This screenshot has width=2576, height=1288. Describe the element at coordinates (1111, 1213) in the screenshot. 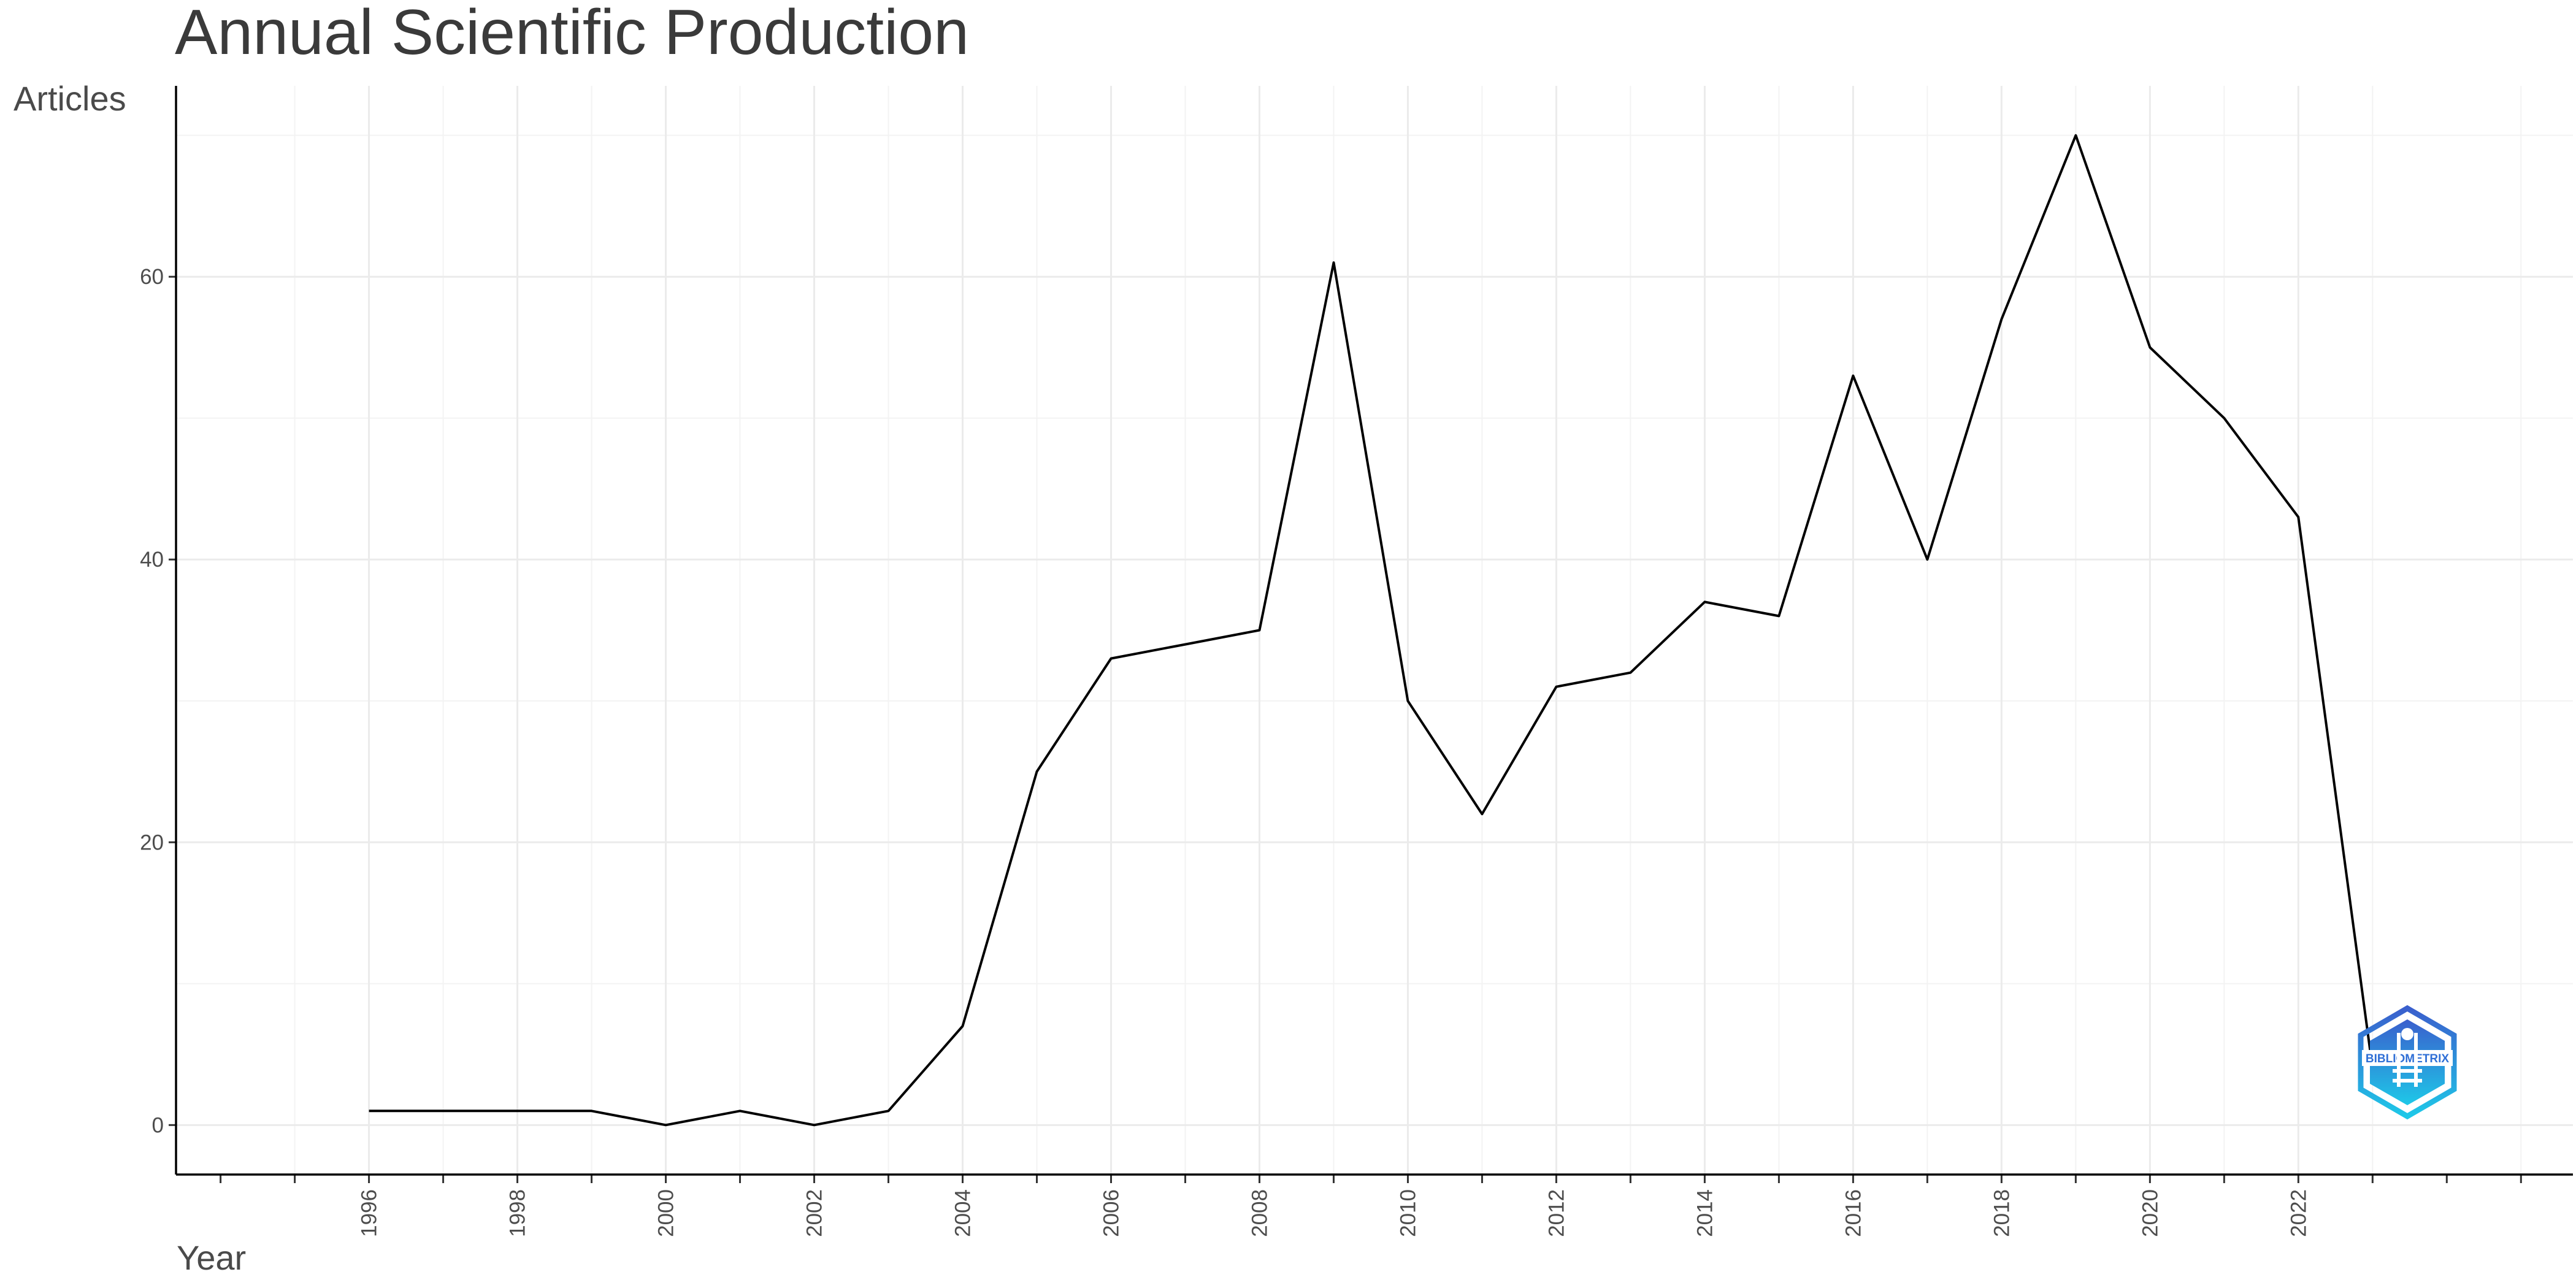

I see `x-tick-label: 2006` at that location.